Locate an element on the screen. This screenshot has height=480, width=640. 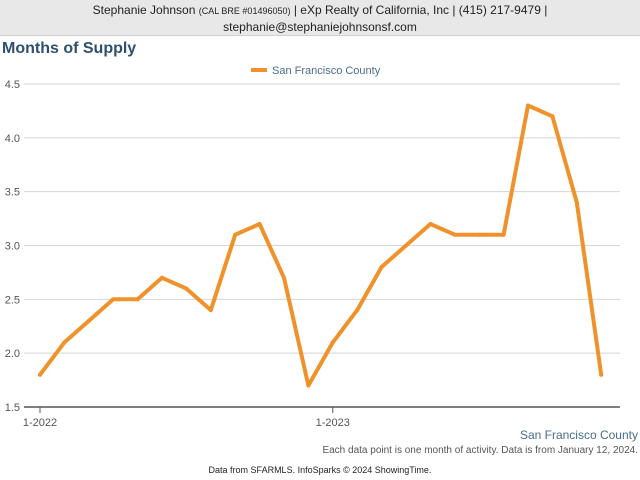
agent-license: (CAL BRE #01496050) is located at coordinates (244, 11).